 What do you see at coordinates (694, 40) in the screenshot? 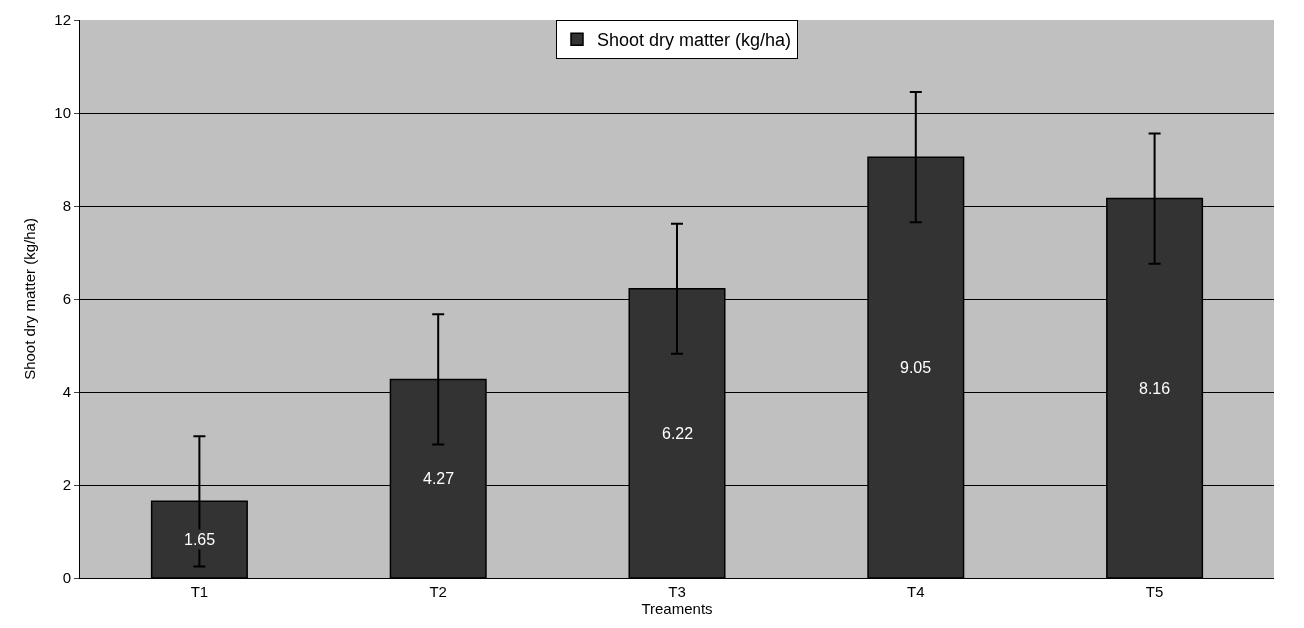
I see `legend-label: Shoot dry matter (kg/ha)` at bounding box center [694, 40].